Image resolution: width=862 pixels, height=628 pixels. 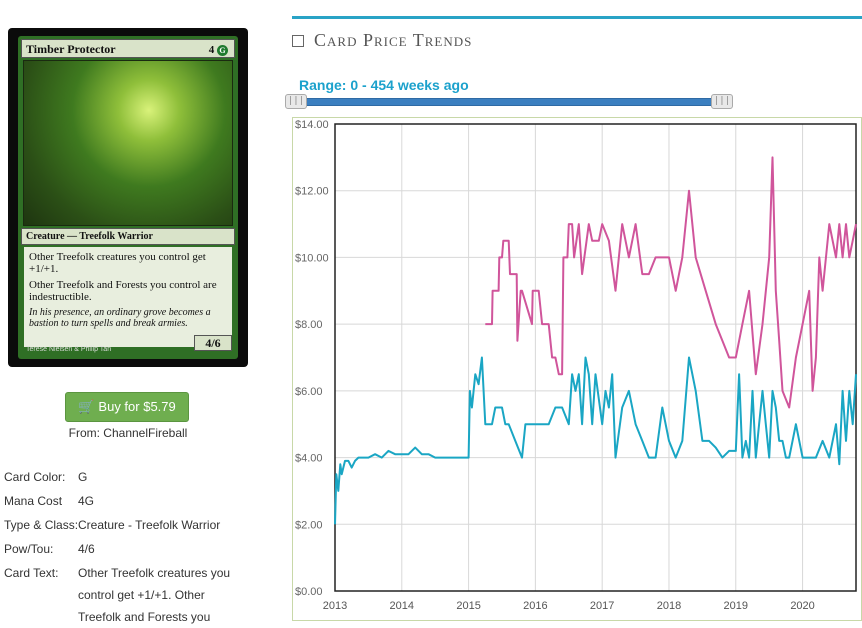 What do you see at coordinates (312, 125) in the screenshot?
I see `y-tick-label: $14.00` at bounding box center [312, 125].